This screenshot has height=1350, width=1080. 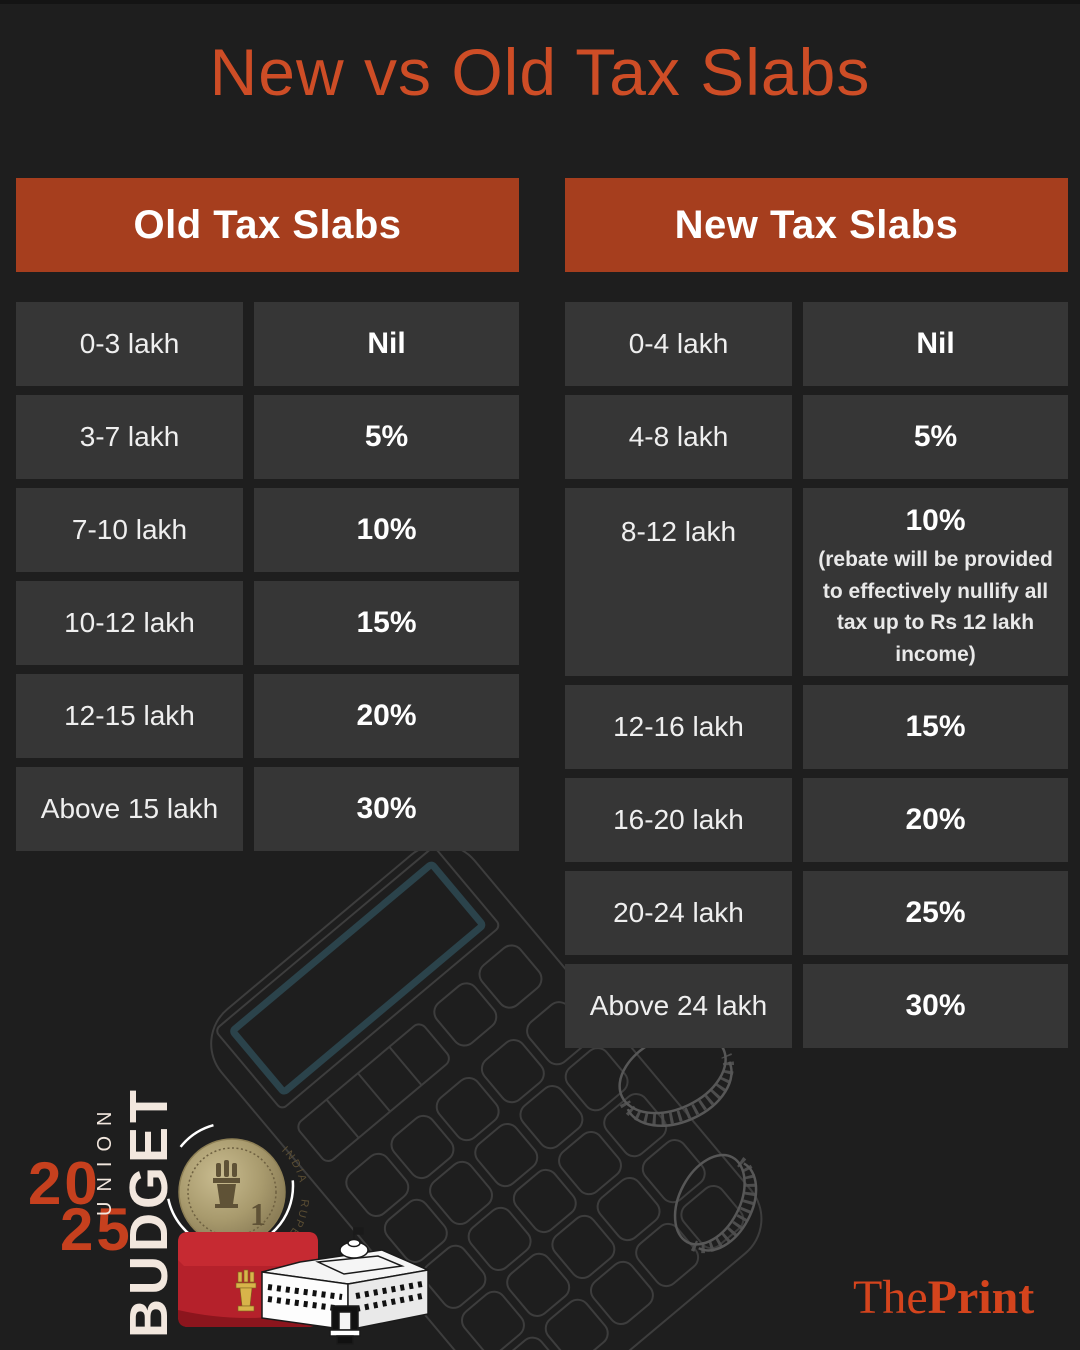 I want to click on logo-print: Print, so click(x=981, y=1297).